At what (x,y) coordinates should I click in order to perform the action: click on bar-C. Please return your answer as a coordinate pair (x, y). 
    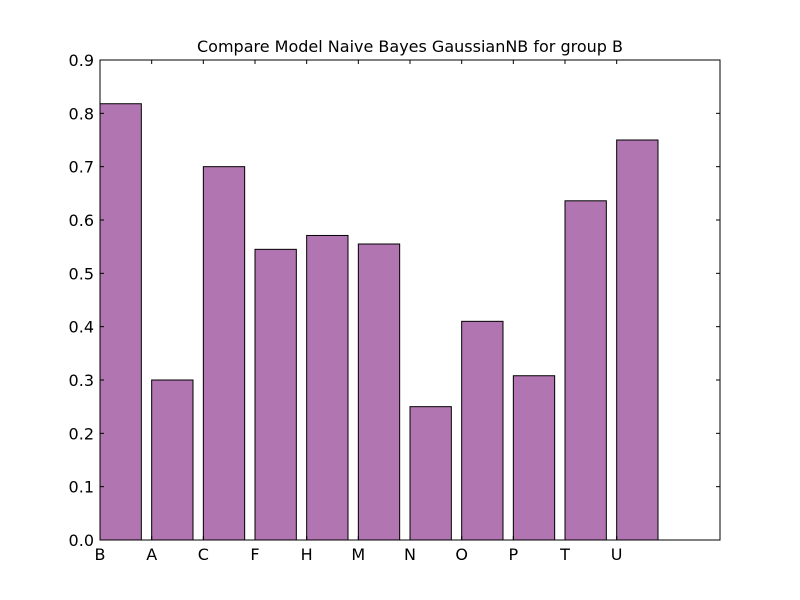
    Looking at the image, I should click on (224, 353).